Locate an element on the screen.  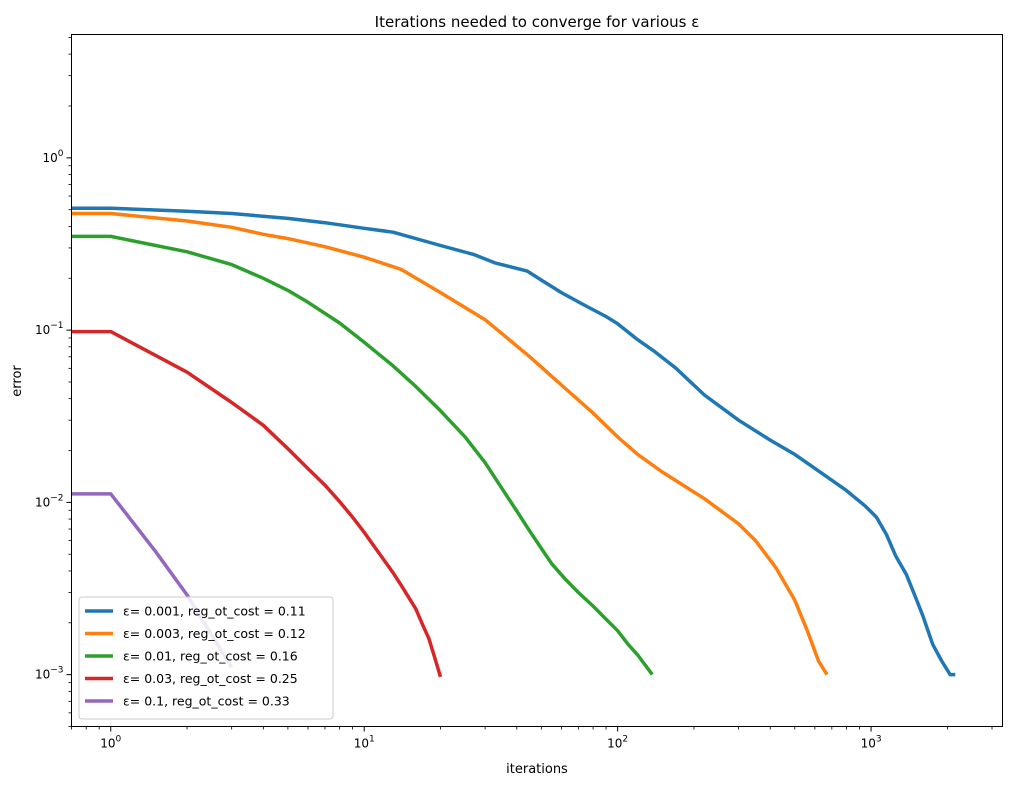
y-tick-label: 10⁻³ is located at coordinates (49, 674).